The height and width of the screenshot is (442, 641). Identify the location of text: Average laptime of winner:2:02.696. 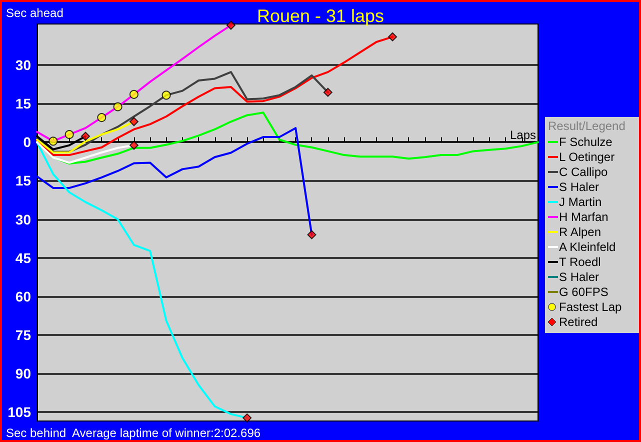
(166, 433).